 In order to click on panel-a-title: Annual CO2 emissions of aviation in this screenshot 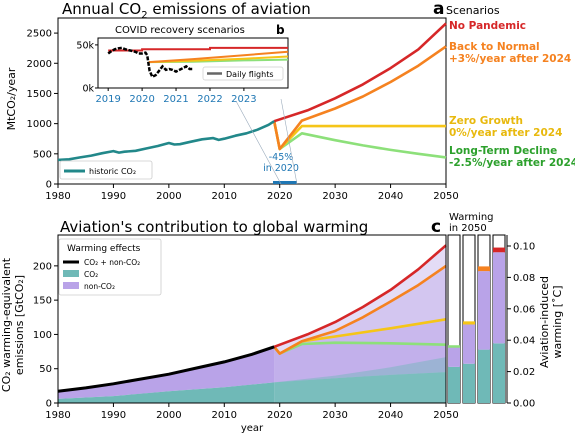, I will do `click(186, 10)`.